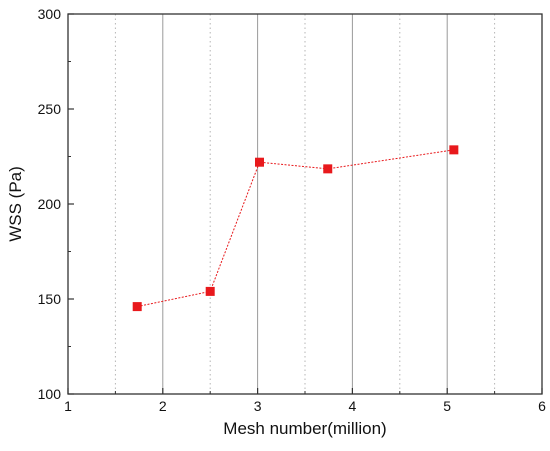 The image size is (550, 451). What do you see at coordinates (50, 204) in the screenshot?
I see `y-tick-label: 200` at bounding box center [50, 204].